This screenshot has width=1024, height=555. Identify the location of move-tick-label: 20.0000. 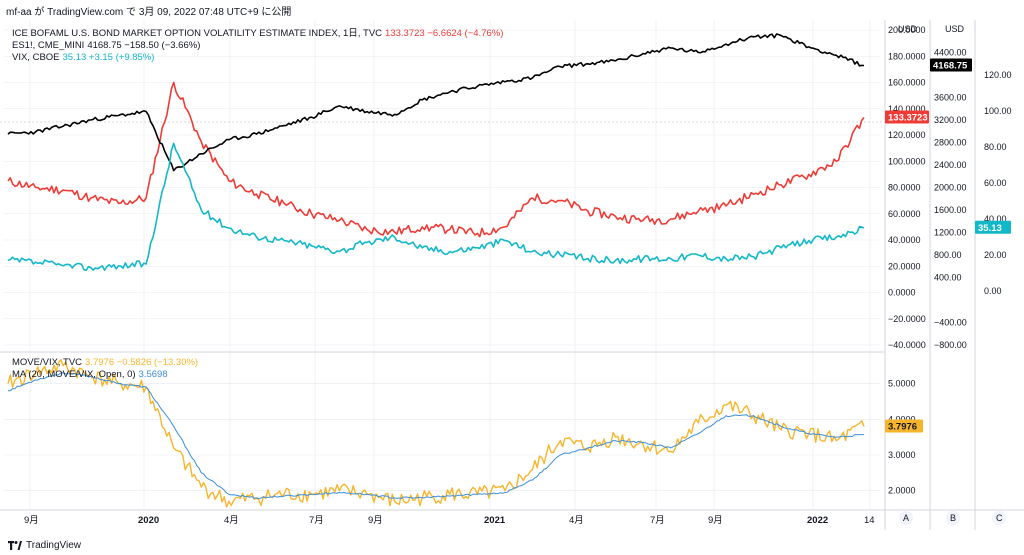
(904, 266).